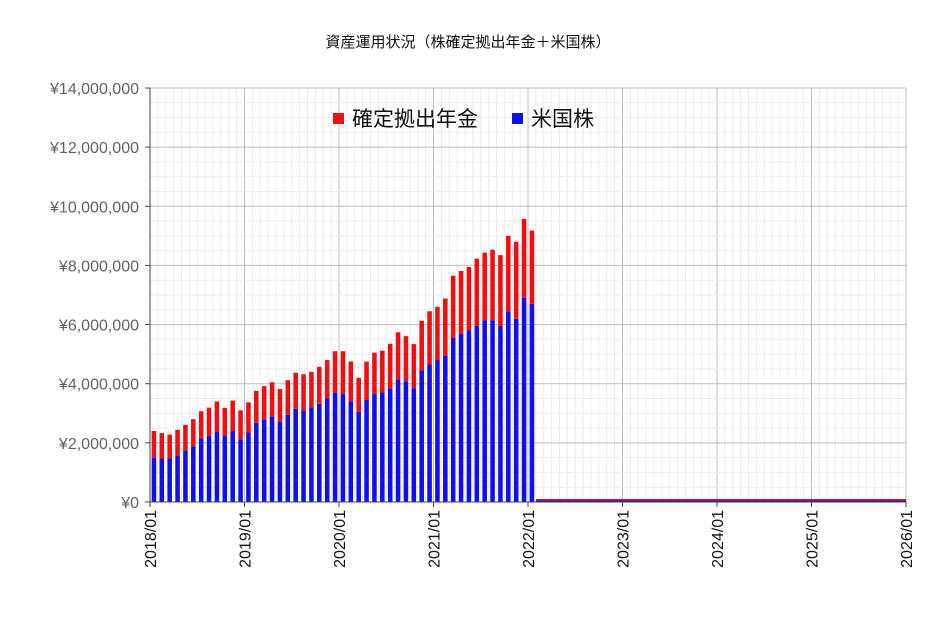 This screenshot has height=623, width=937. Describe the element at coordinates (98, 266) in the screenshot. I see `y-tick-label: ¥8,000,000` at that location.